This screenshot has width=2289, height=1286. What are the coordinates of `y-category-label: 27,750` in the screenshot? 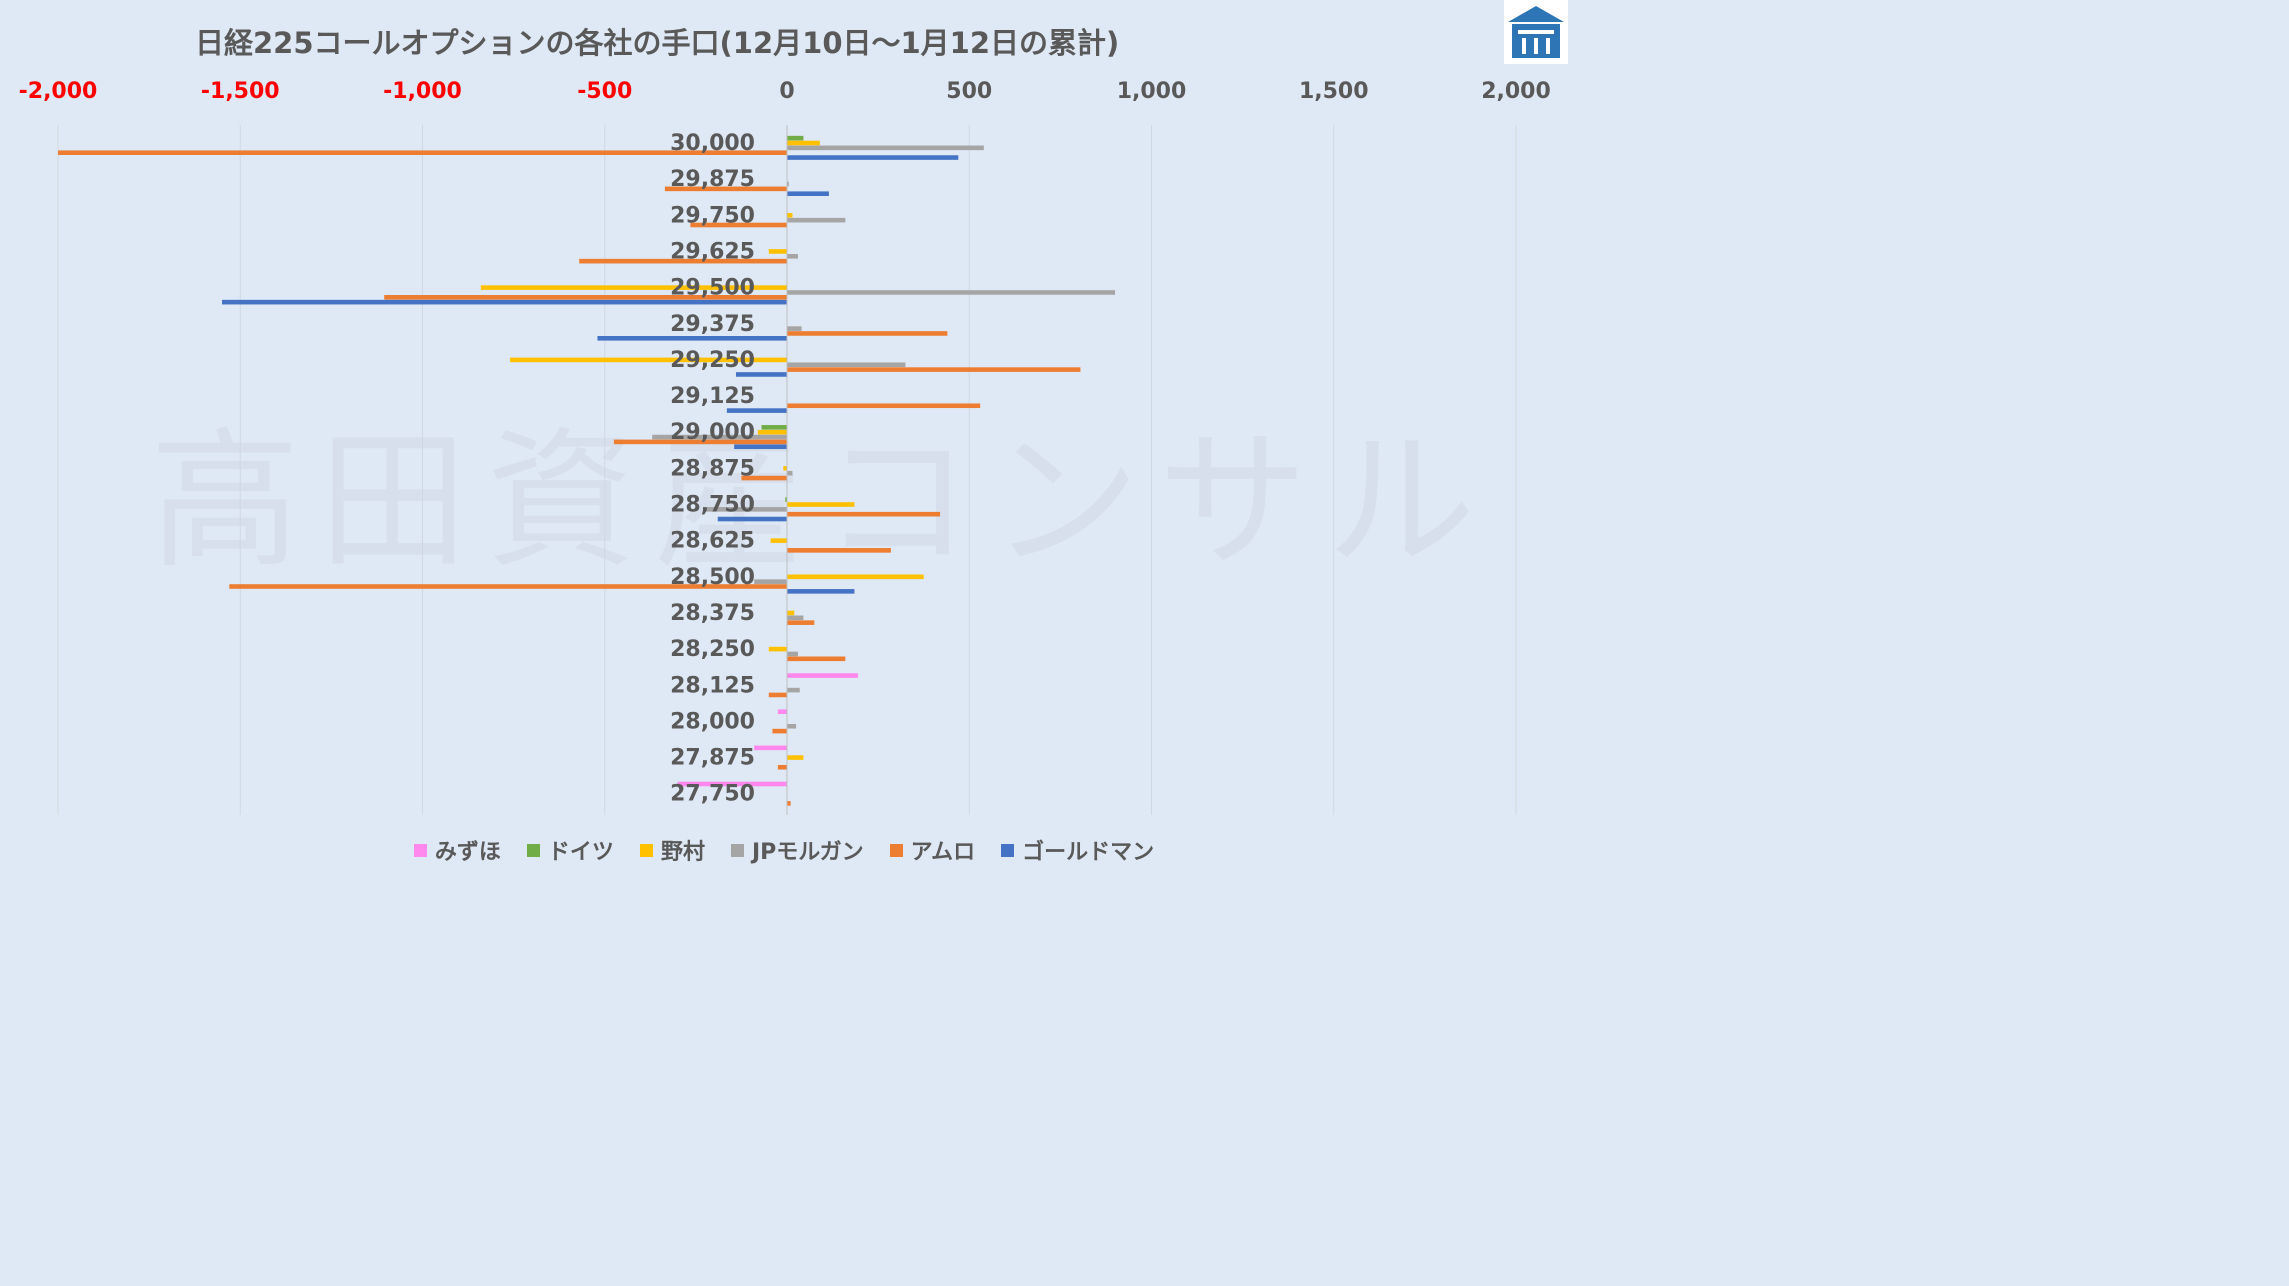 It's located at (712, 794).